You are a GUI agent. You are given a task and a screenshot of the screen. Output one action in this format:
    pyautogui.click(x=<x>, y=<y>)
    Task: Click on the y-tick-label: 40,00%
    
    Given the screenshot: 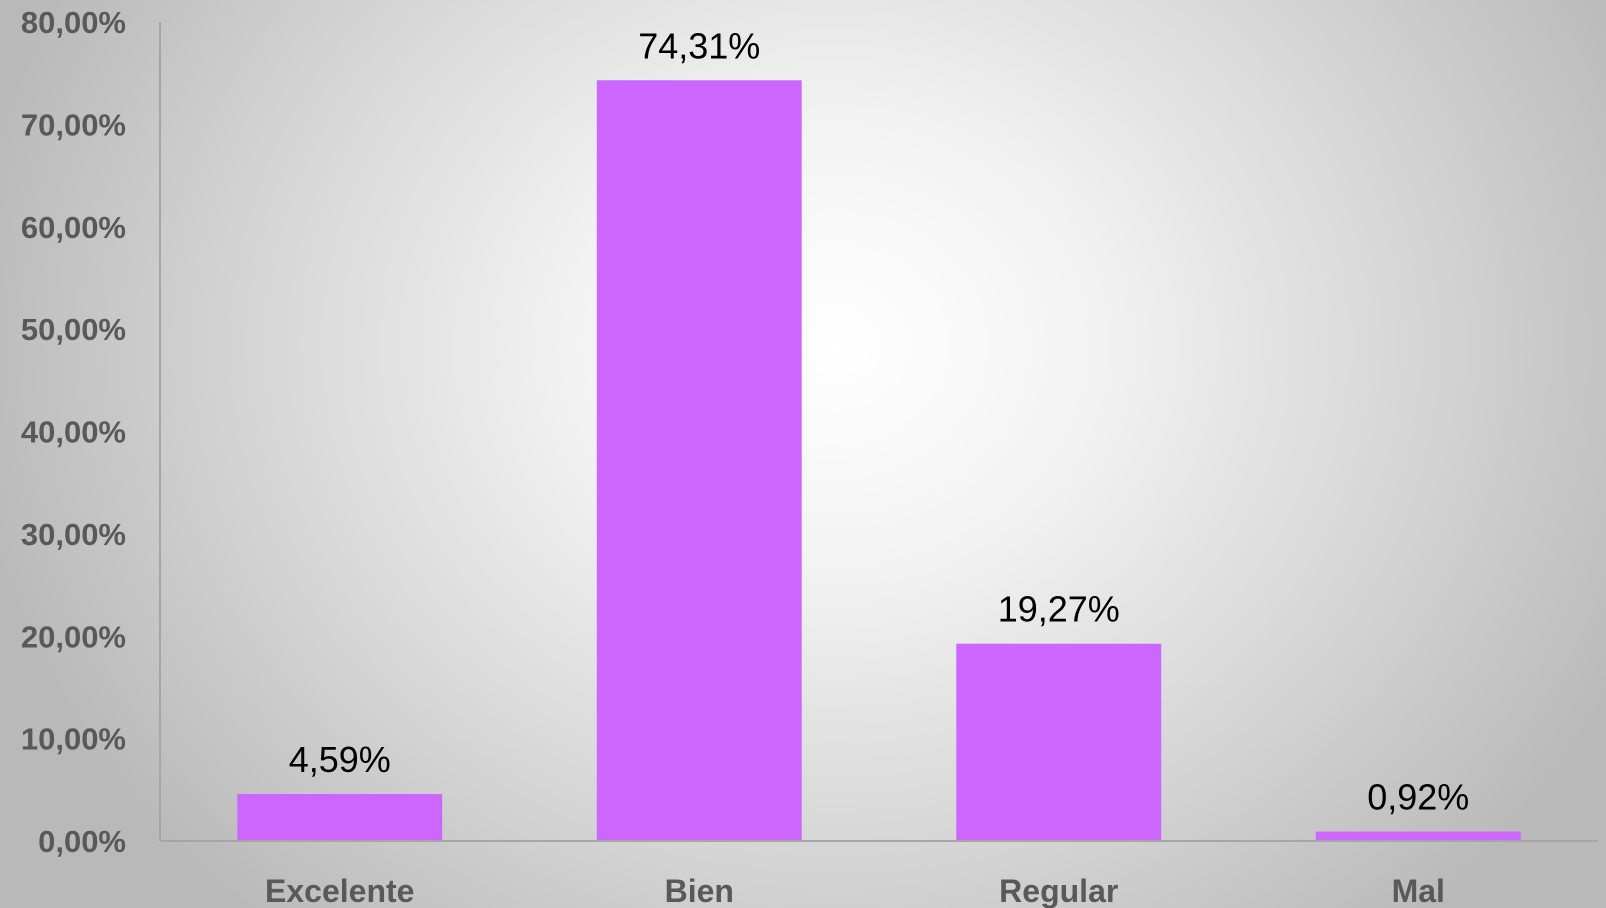 What is the action you would take?
    pyautogui.click(x=73, y=432)
    